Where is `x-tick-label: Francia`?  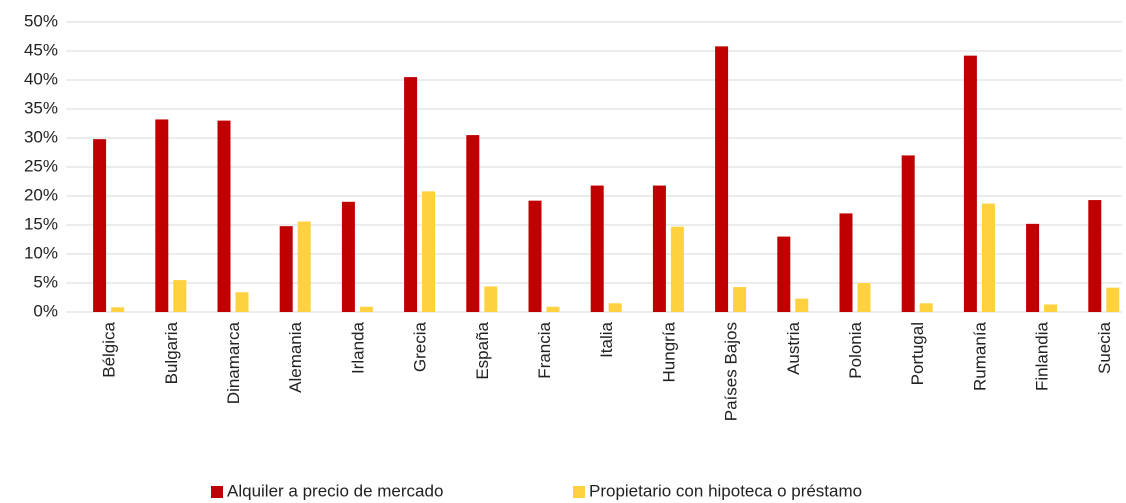 x-tick-label: Francia is located at coordinates (544, 349).